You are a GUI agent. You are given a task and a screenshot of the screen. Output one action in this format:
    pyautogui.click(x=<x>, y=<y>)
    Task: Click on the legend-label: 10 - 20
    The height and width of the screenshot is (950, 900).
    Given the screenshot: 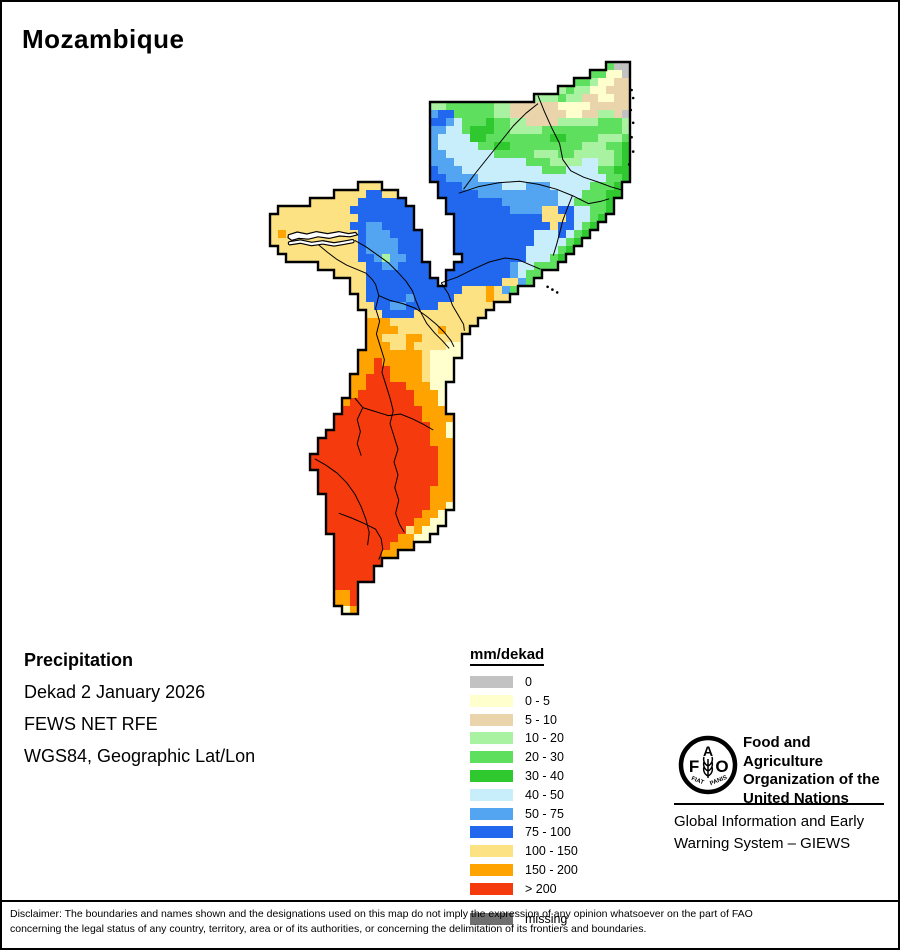 What is the action you would take?
    pyautogui.click(x=544, y=738)
    